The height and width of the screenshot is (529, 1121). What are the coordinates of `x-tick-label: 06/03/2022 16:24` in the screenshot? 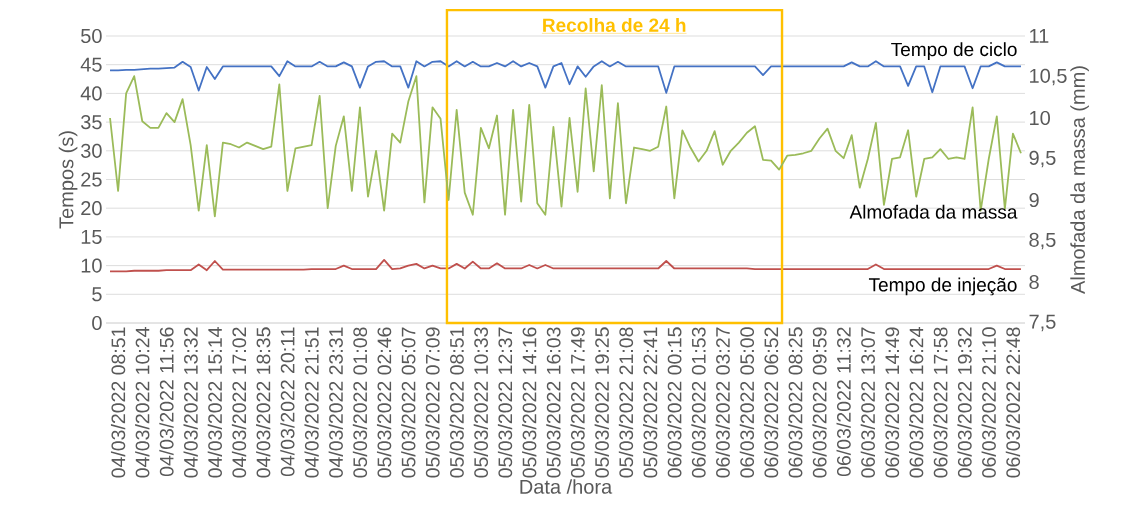 It's located at (916, 402).